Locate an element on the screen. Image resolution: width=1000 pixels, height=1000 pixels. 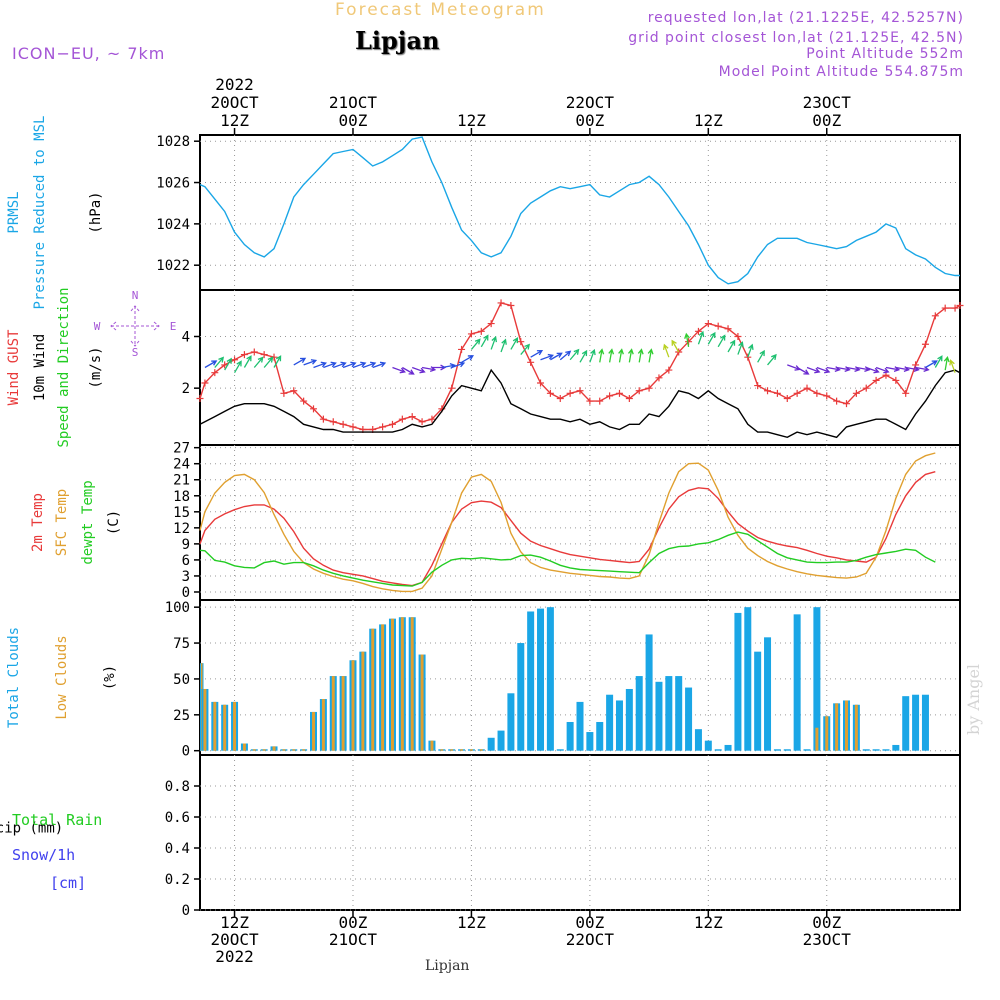
precip-ytick-label: 0 is located at coordinates (186, 911).